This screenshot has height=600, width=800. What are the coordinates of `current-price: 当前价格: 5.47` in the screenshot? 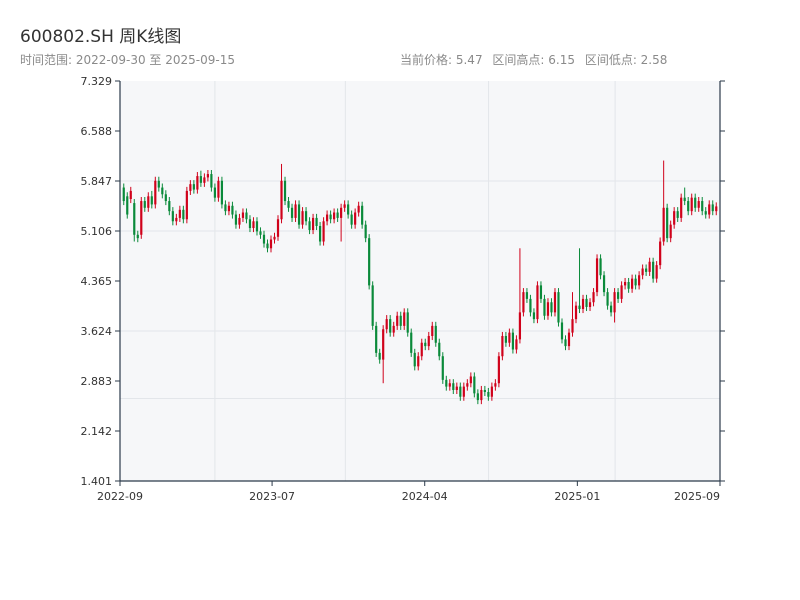 It's located at (441, 60).